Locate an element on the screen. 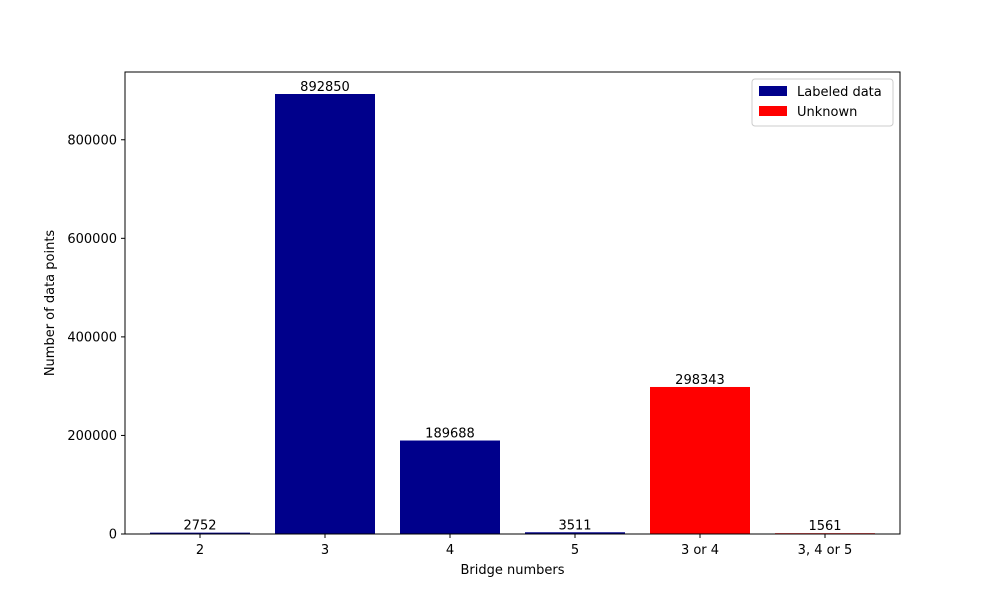 The image size is (1000, 600). data-label-1: 892850 is located at coordinates (325, 87).